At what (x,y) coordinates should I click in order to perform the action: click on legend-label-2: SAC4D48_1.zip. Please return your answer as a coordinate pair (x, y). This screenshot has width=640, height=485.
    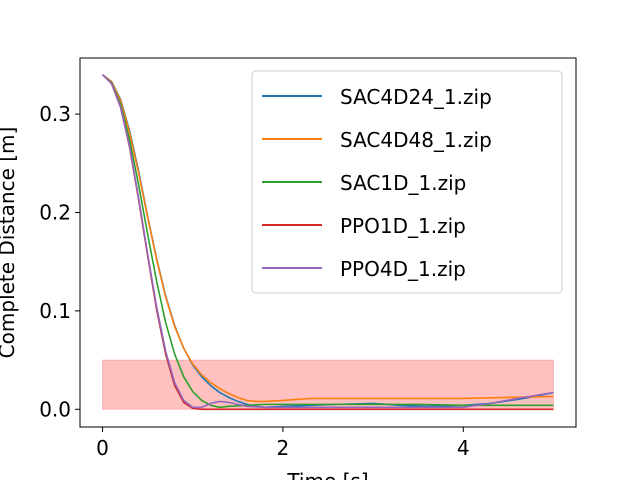
    Looking at the image, I should click on (416, 140).